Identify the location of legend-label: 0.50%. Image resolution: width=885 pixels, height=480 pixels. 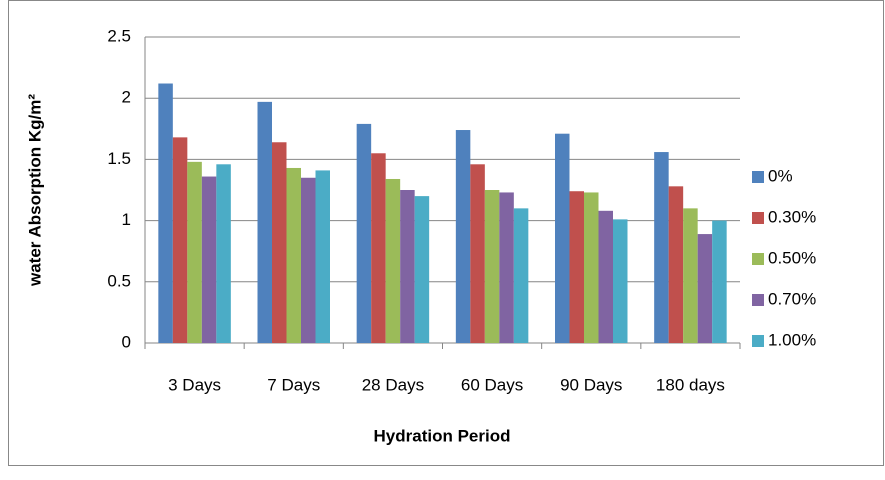
(792, 257).